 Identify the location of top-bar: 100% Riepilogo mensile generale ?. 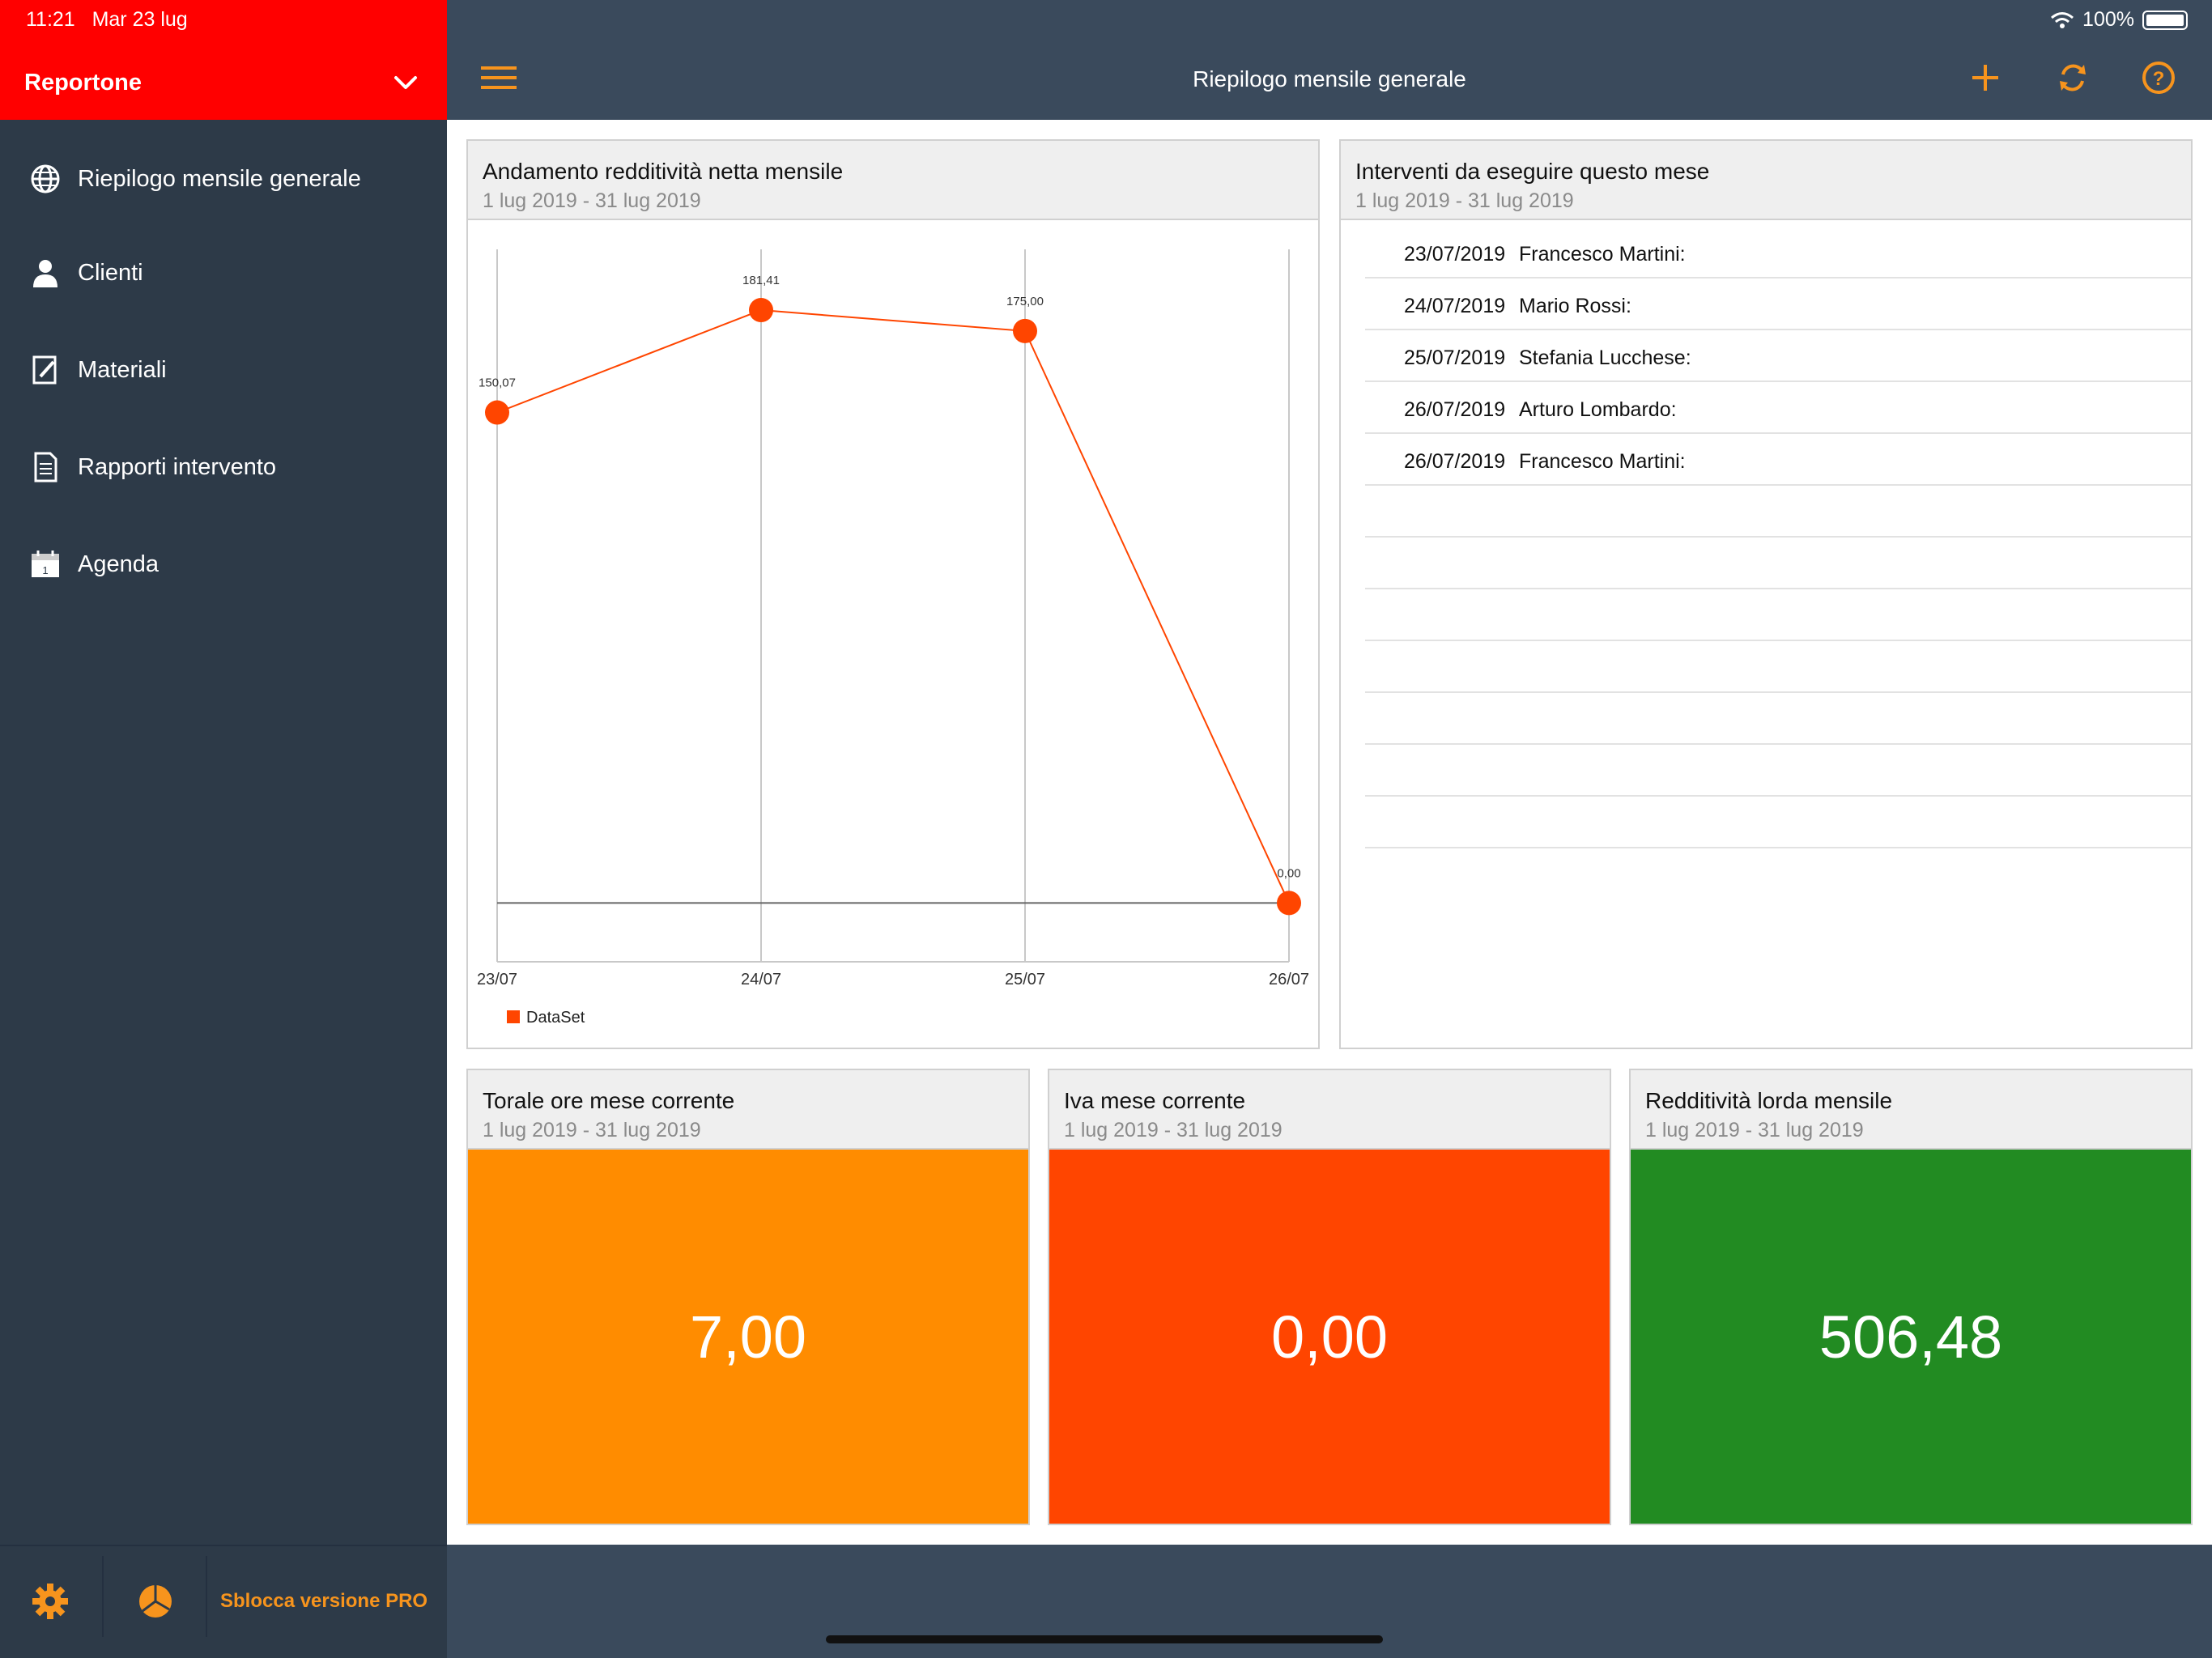
(1330, 60).